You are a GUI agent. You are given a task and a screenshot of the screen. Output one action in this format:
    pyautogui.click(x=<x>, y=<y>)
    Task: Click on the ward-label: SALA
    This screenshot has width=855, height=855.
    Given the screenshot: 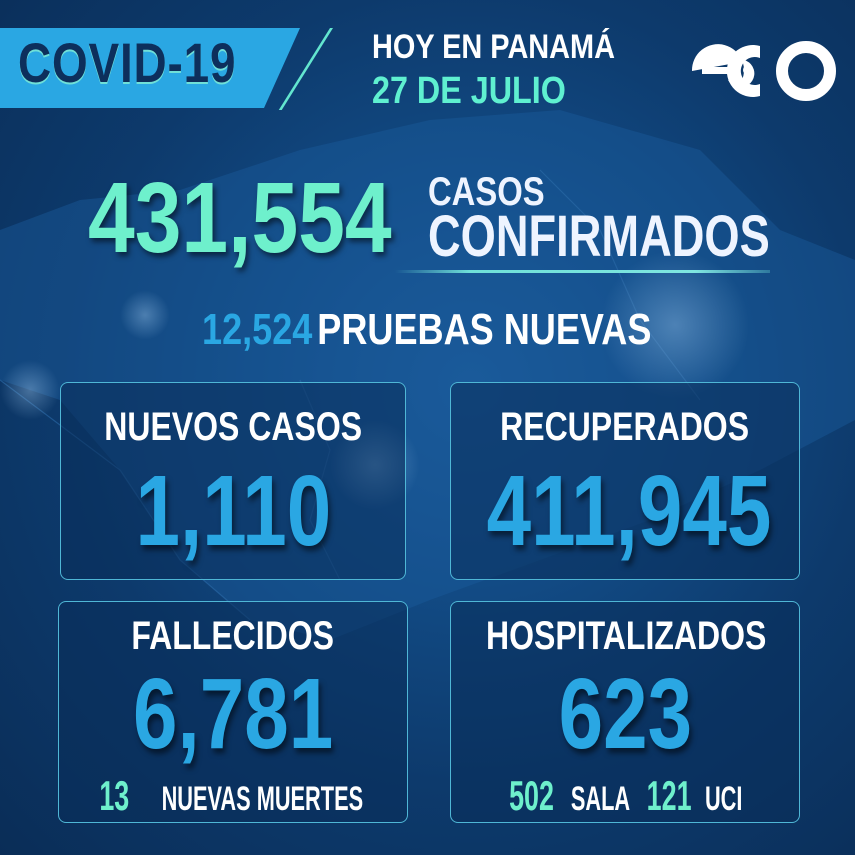 What is the action you would take?
    pyautogui.click(x=600, y=799)
    